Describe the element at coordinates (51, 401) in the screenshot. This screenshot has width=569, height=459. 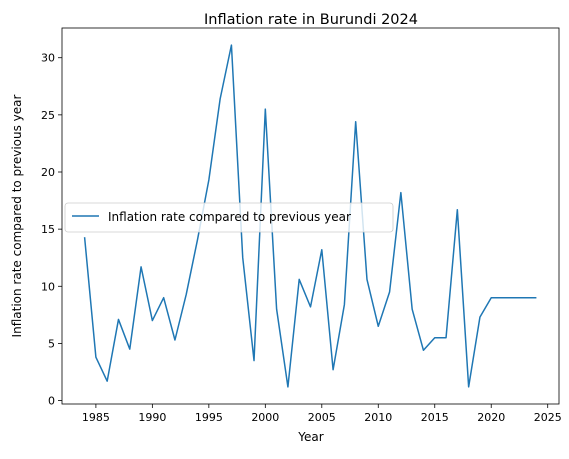
I see `y-tick-label: 0` at that location.